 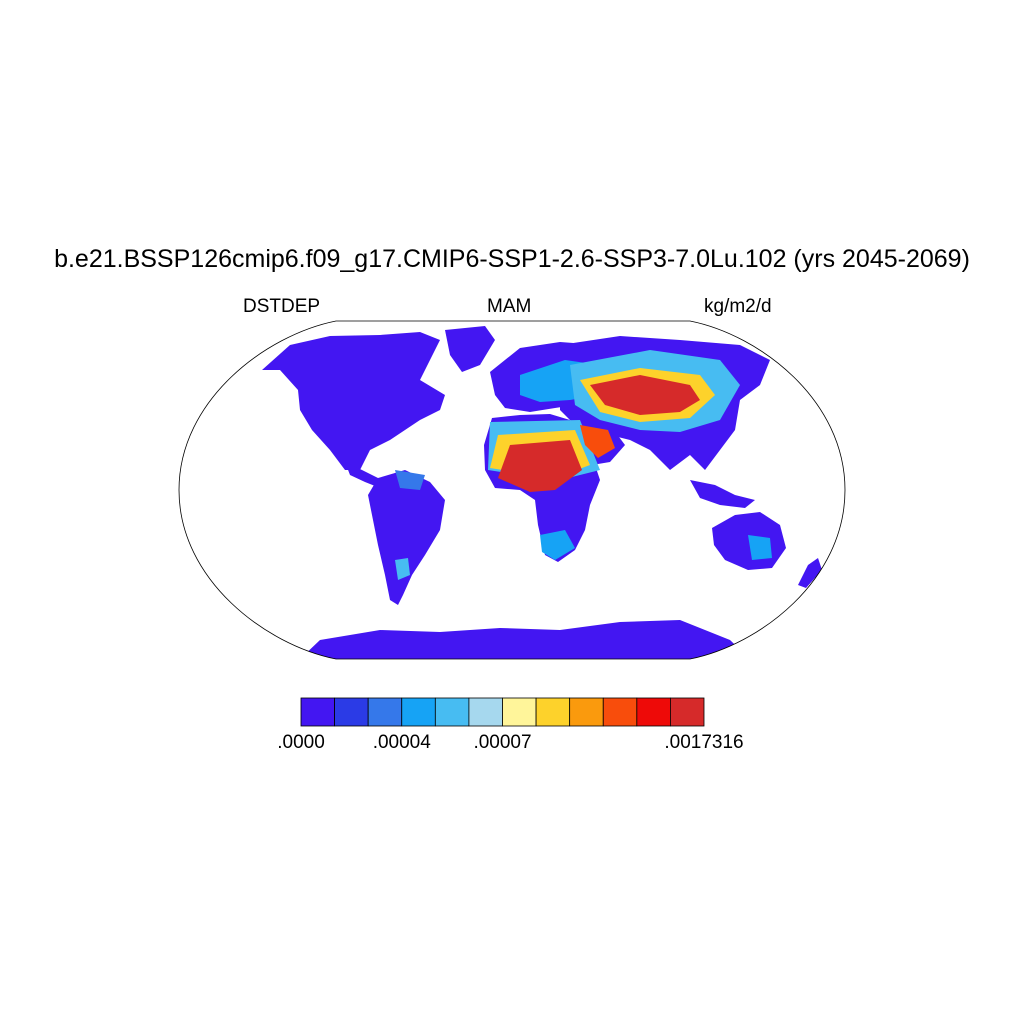 I want to click on dust-australia, so click(x=760, y=547).